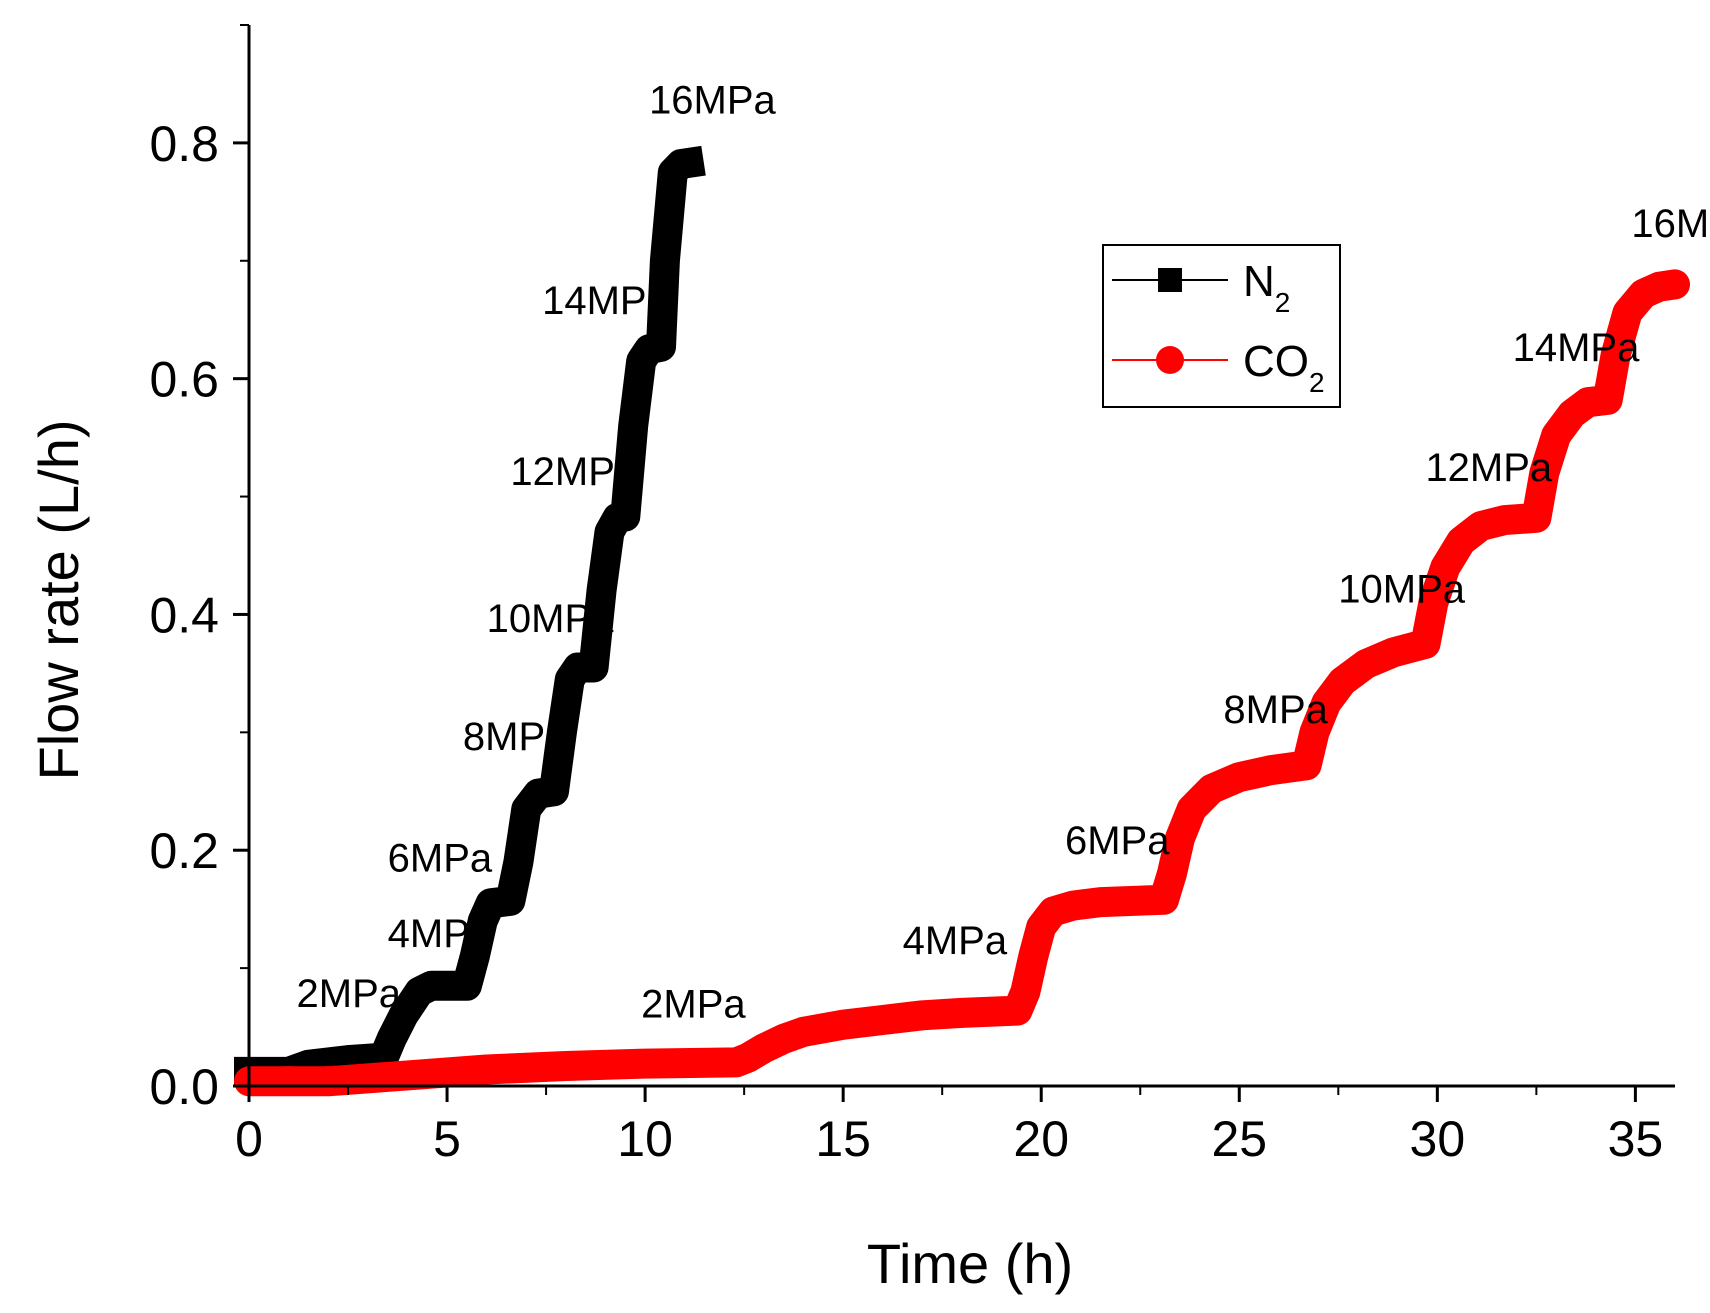 Image resolution: width=1710 pixels, height=1313 pixels. I want to click on y-tick-label: 0.4, so click(184, 615).